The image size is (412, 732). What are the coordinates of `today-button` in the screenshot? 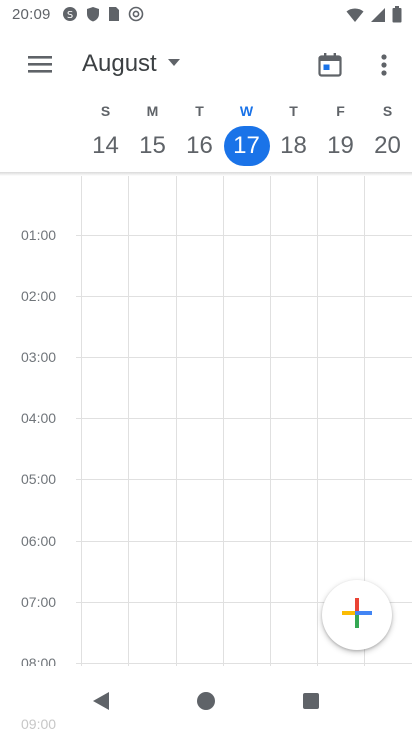 It's located at (330, 67).